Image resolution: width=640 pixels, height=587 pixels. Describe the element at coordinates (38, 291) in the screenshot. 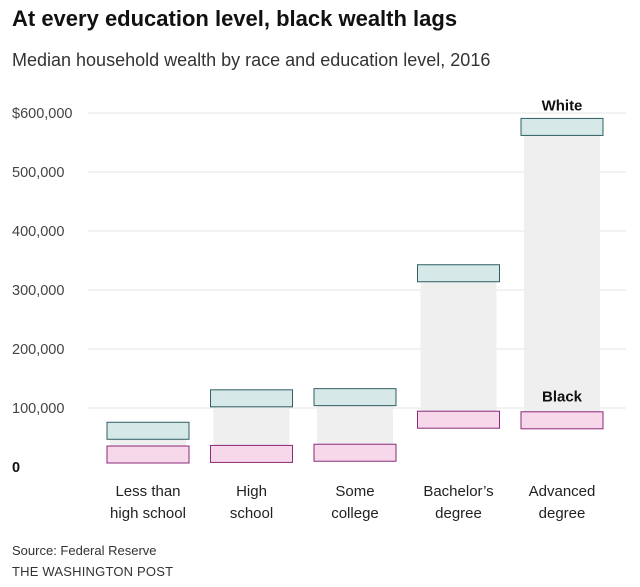

I see `y-tick-label: 300,000` at that location.